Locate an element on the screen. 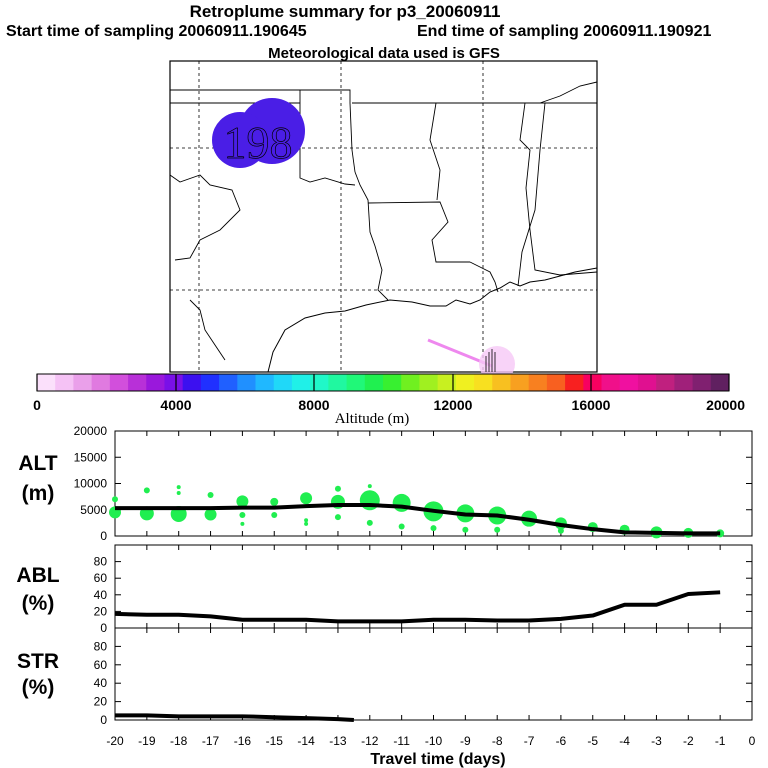 Image resolution: width=768 pixels, height=768 pixels. y-axis-label: ABL is located at coordinates (37, 575).